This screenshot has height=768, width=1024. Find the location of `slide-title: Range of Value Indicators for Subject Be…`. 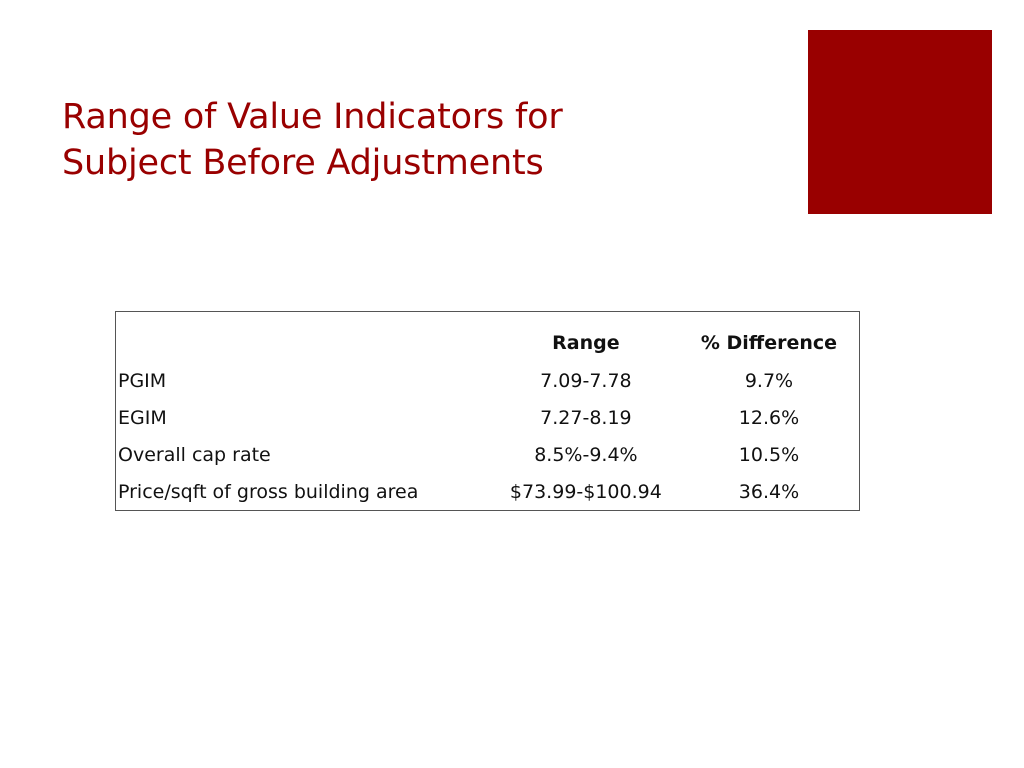

slide-title: Range of Value Indicators for Subject Be… is located at coordinates (412, 140).